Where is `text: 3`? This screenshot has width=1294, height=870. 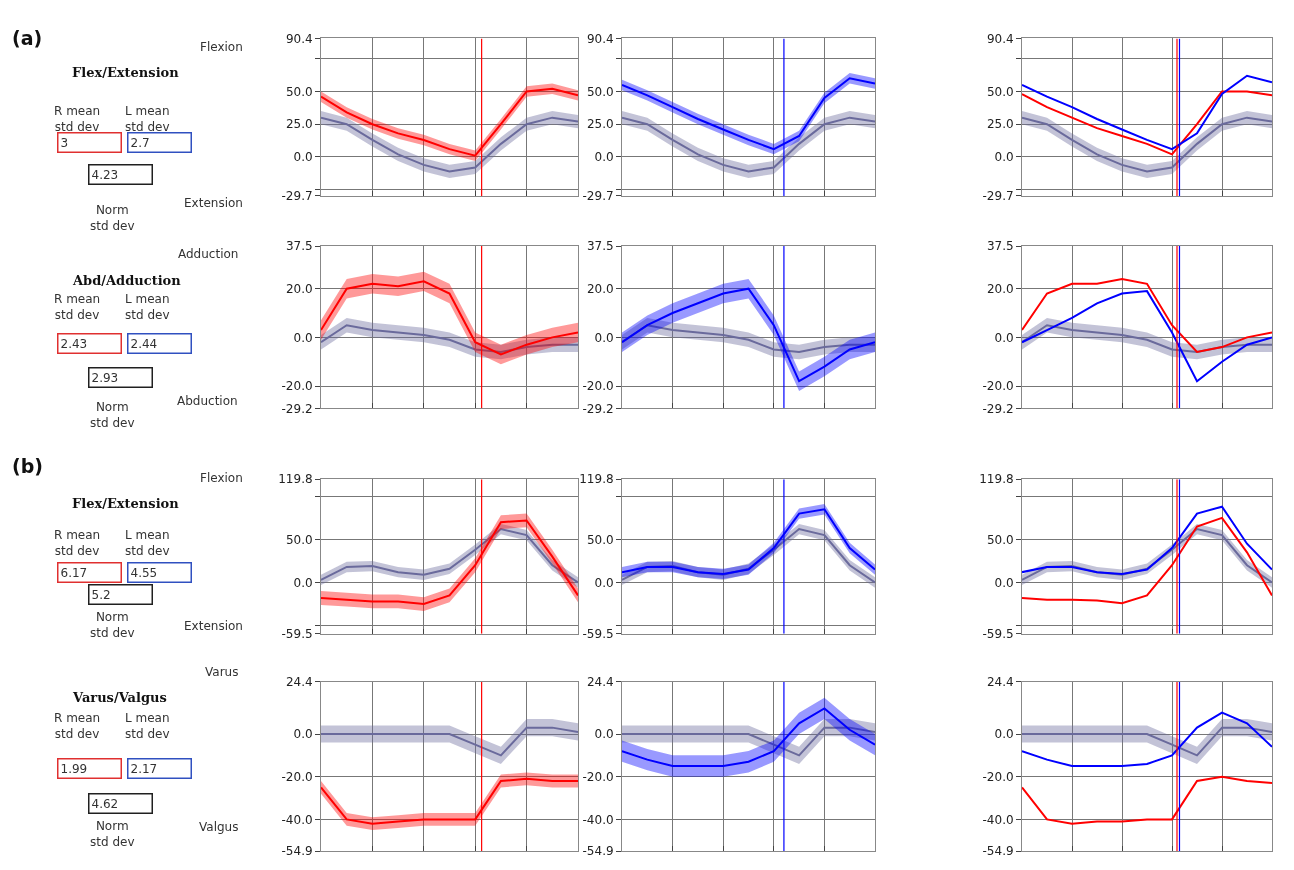
text: 3 is located at coordinates (64, 142).